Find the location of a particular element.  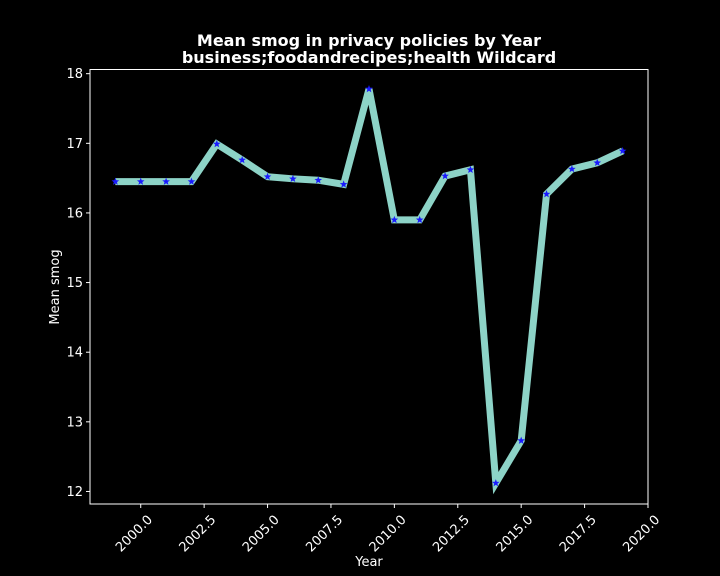

x-axis-label: Year is located at coordinates (368, 562).